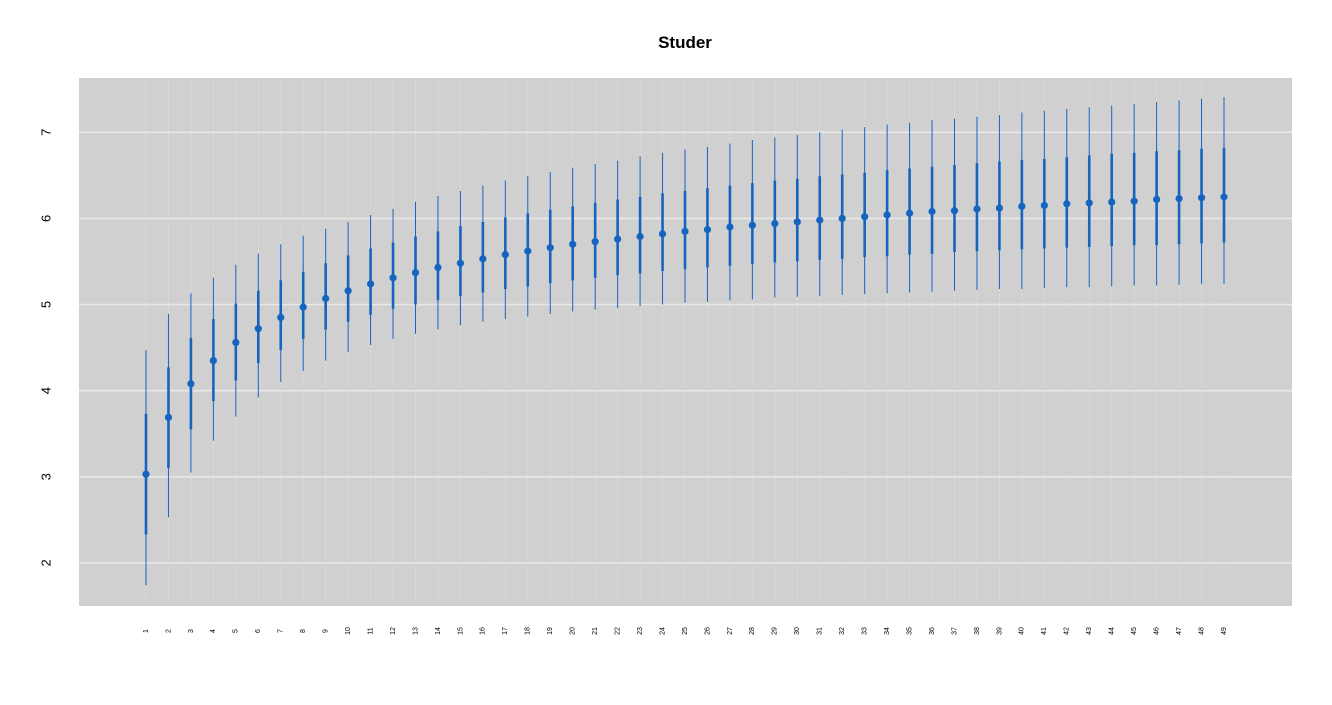 Image resolution: width=1332 pixels, height=705 pixels. What do you see at coordinates (483, 631) in the screenshot?
I see `x-tick-label: 16` at bounding box center [483, 631].